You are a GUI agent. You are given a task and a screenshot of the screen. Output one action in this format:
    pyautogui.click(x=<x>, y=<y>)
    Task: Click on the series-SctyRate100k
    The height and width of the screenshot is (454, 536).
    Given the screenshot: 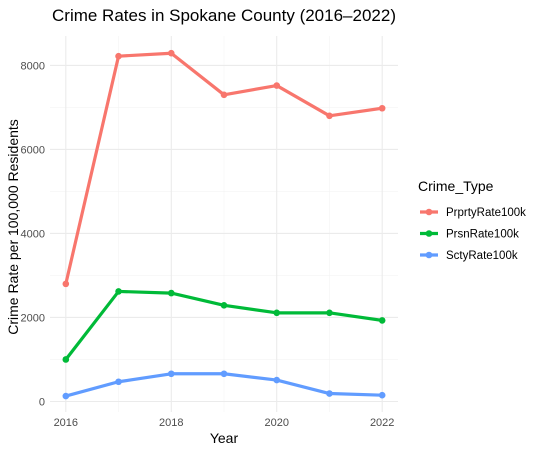 What is the action you would take?
    pyautogui.click(x=224, y=385)
    